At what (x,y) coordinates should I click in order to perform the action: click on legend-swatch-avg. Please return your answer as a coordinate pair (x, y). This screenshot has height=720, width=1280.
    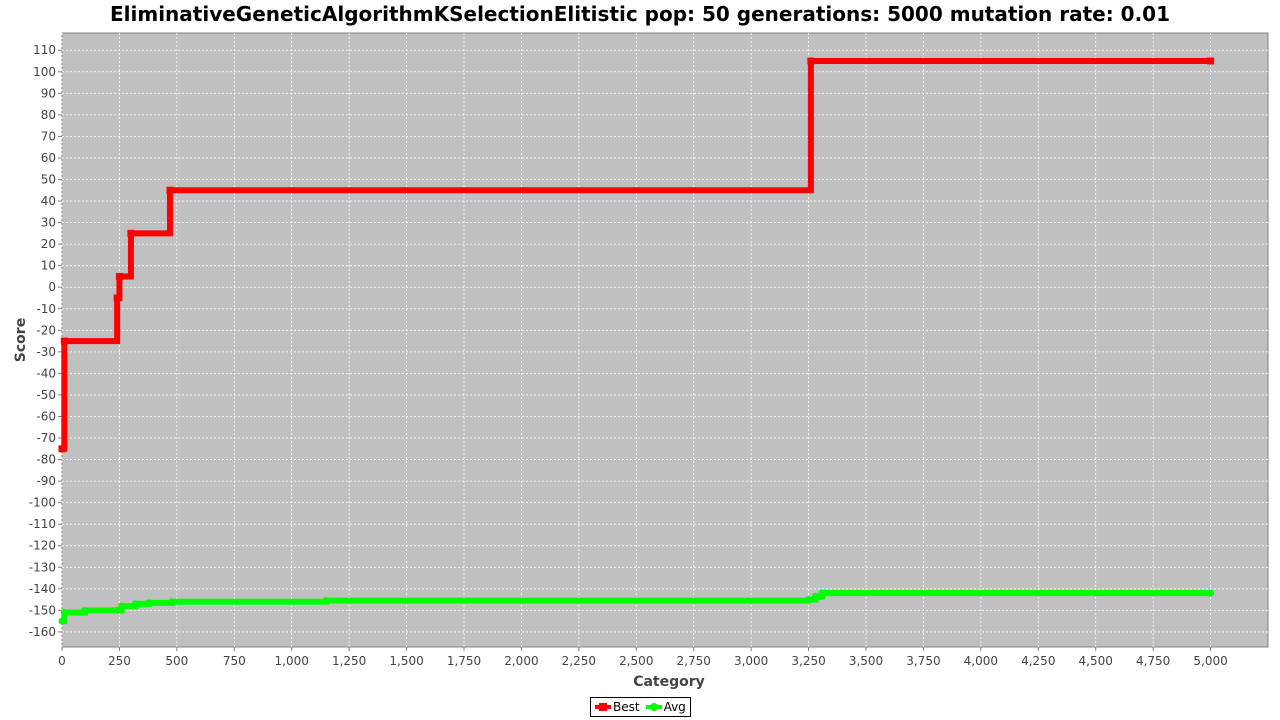
    Looking at the image, I should click on (653, 707).